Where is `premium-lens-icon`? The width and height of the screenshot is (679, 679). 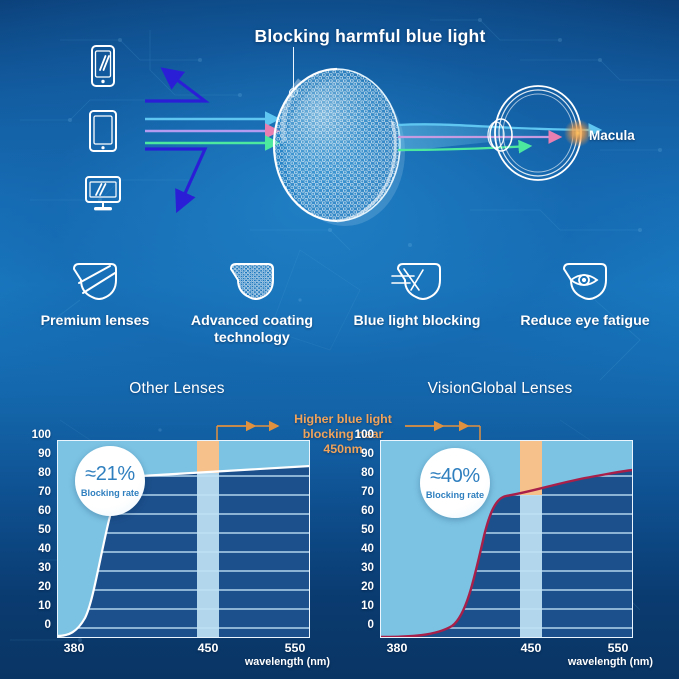
premium-lens-icon is located at coordinates (95, 282).